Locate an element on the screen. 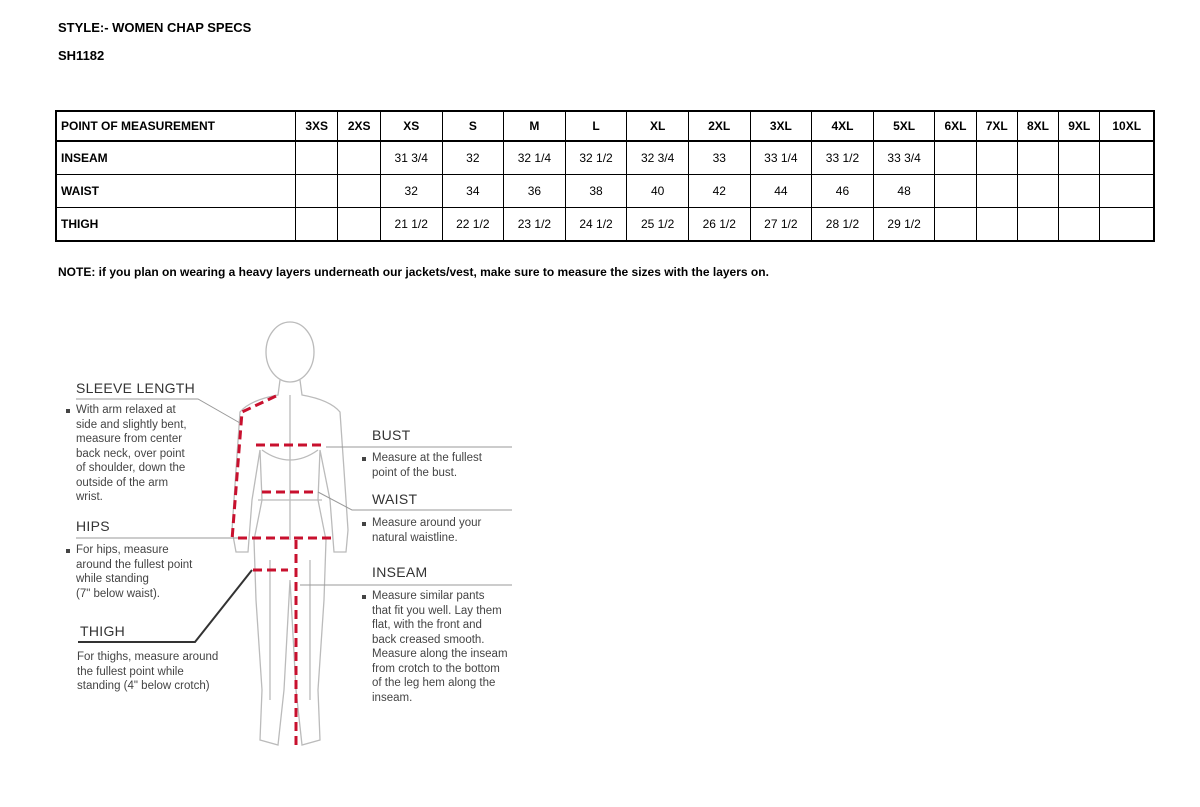 Image resolution: width=1200 pixels, height=807 pixels. column-header-size: L is located at coordinates (596, 126).